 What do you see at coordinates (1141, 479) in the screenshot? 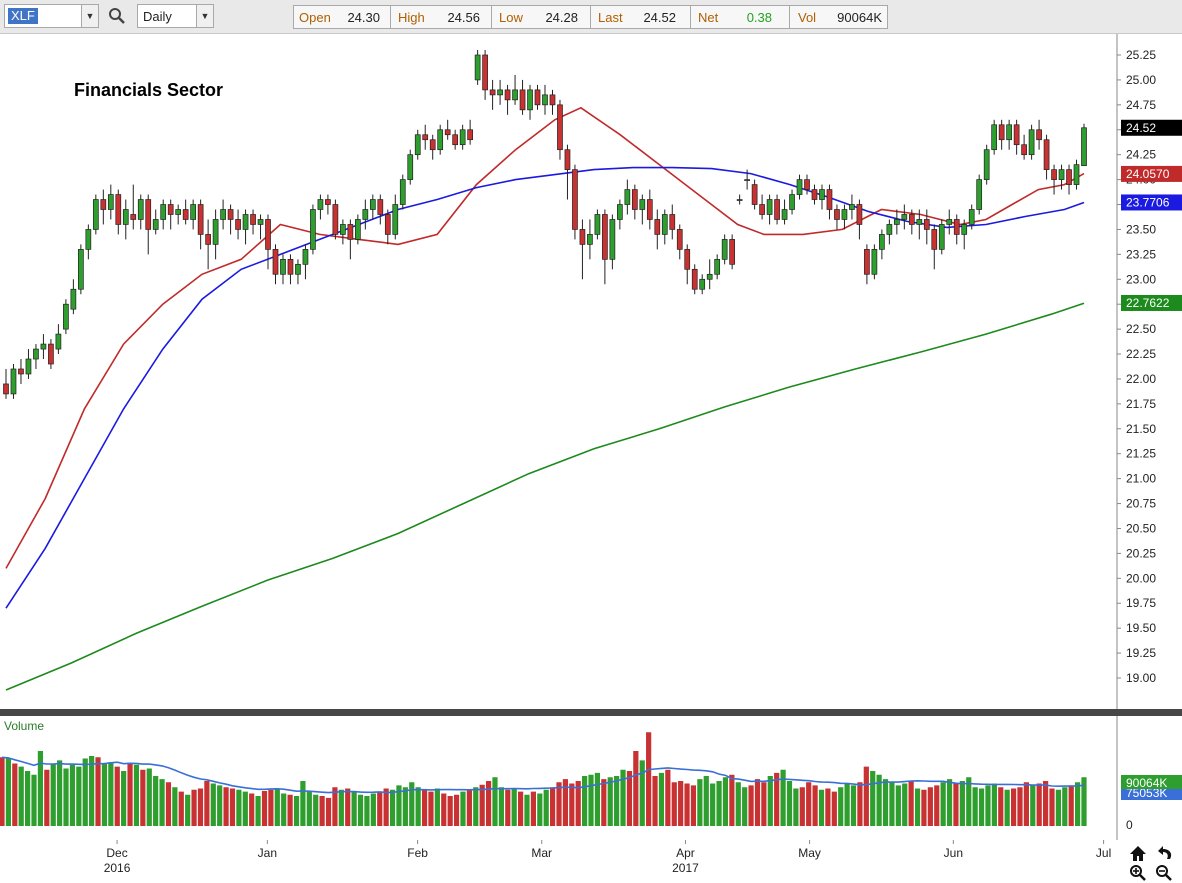
I see `y-tick-label: 21.00` at bounding box center [1141, 479].